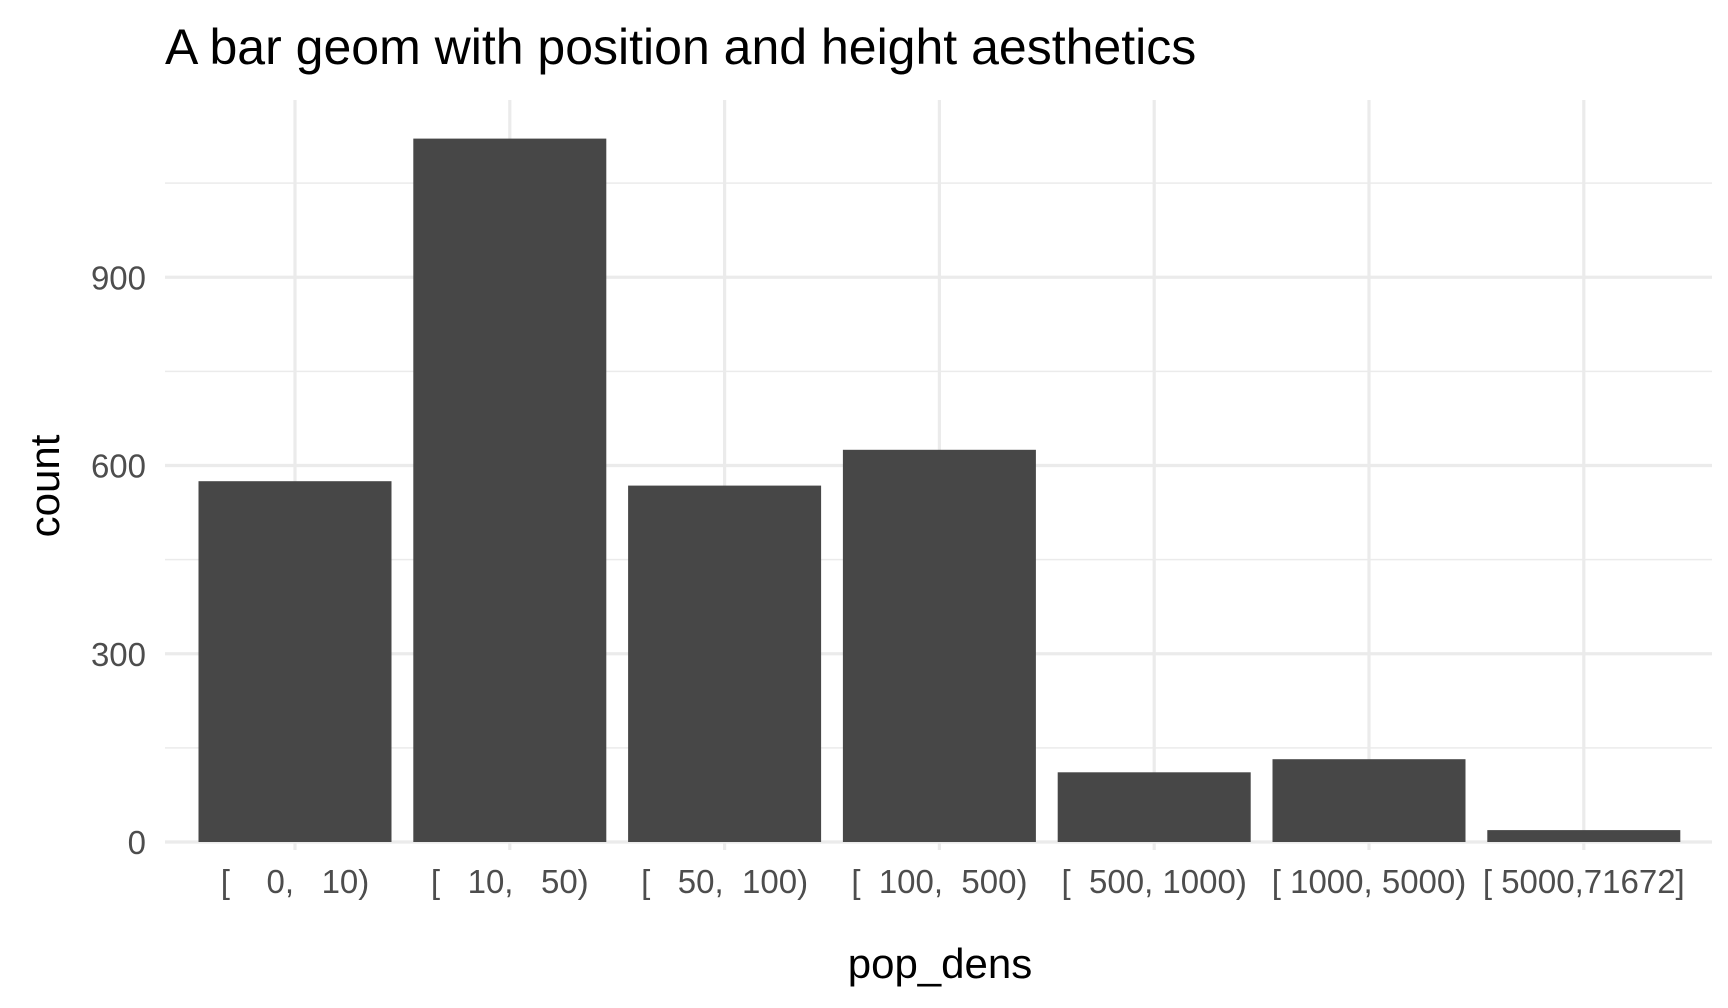 The image size is (1728, 1008). I want to click on x-tick-label: [ 10, 50), so click(510, 881).